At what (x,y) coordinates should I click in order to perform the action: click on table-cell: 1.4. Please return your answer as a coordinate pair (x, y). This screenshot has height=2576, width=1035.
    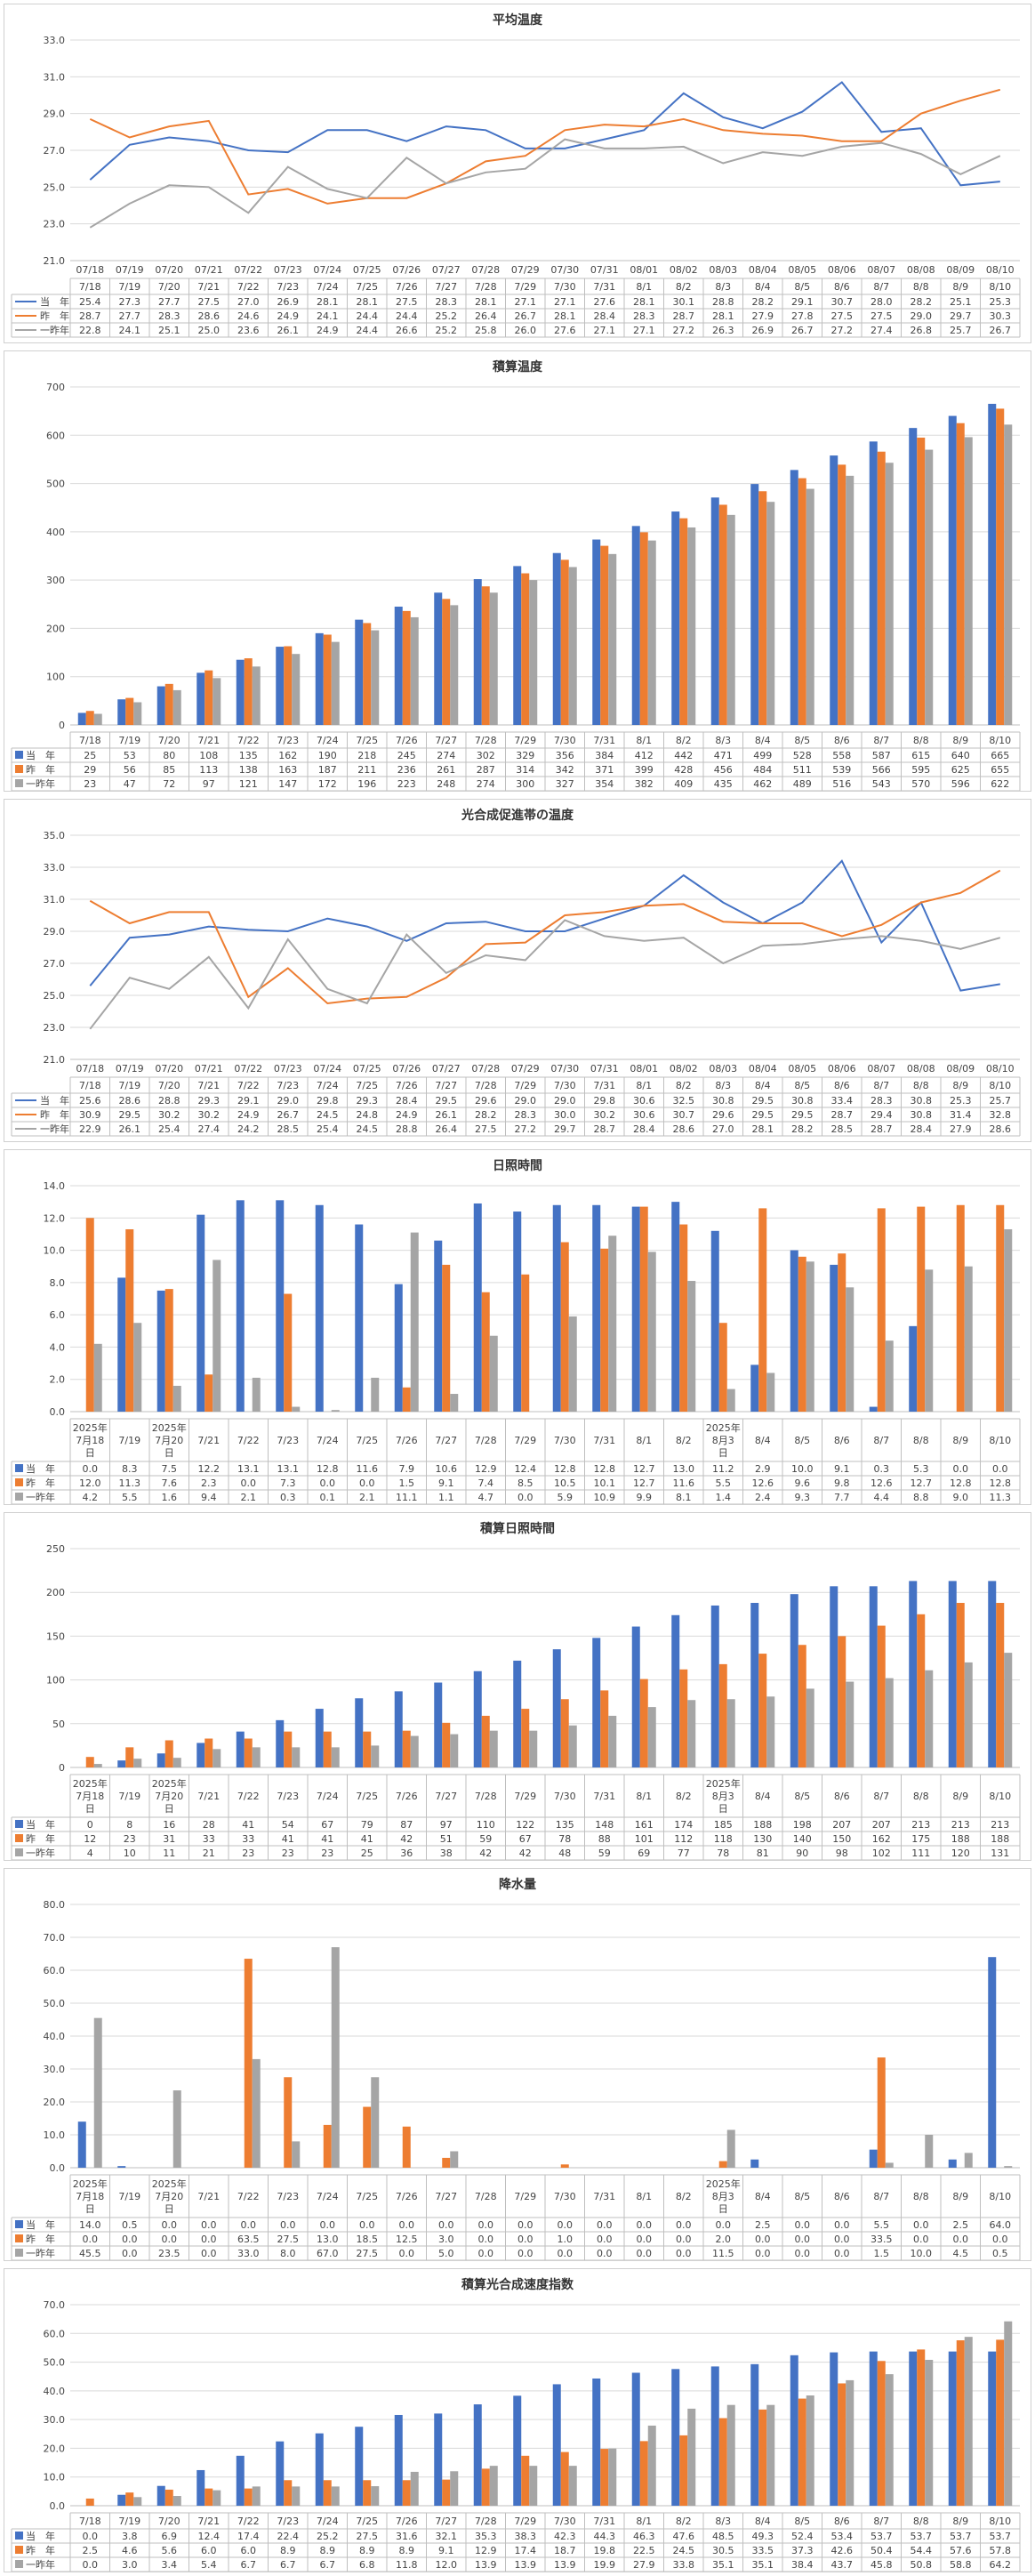
    Looking at the image, I should click on (724, 1497).